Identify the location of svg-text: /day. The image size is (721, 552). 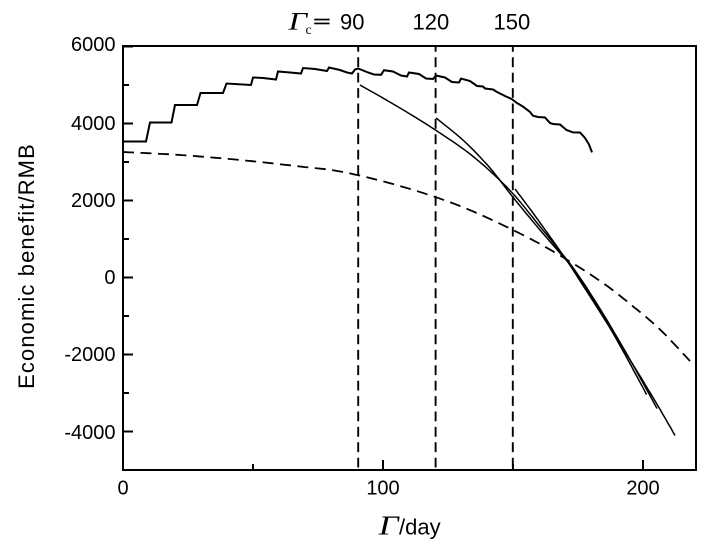
(420, 527).